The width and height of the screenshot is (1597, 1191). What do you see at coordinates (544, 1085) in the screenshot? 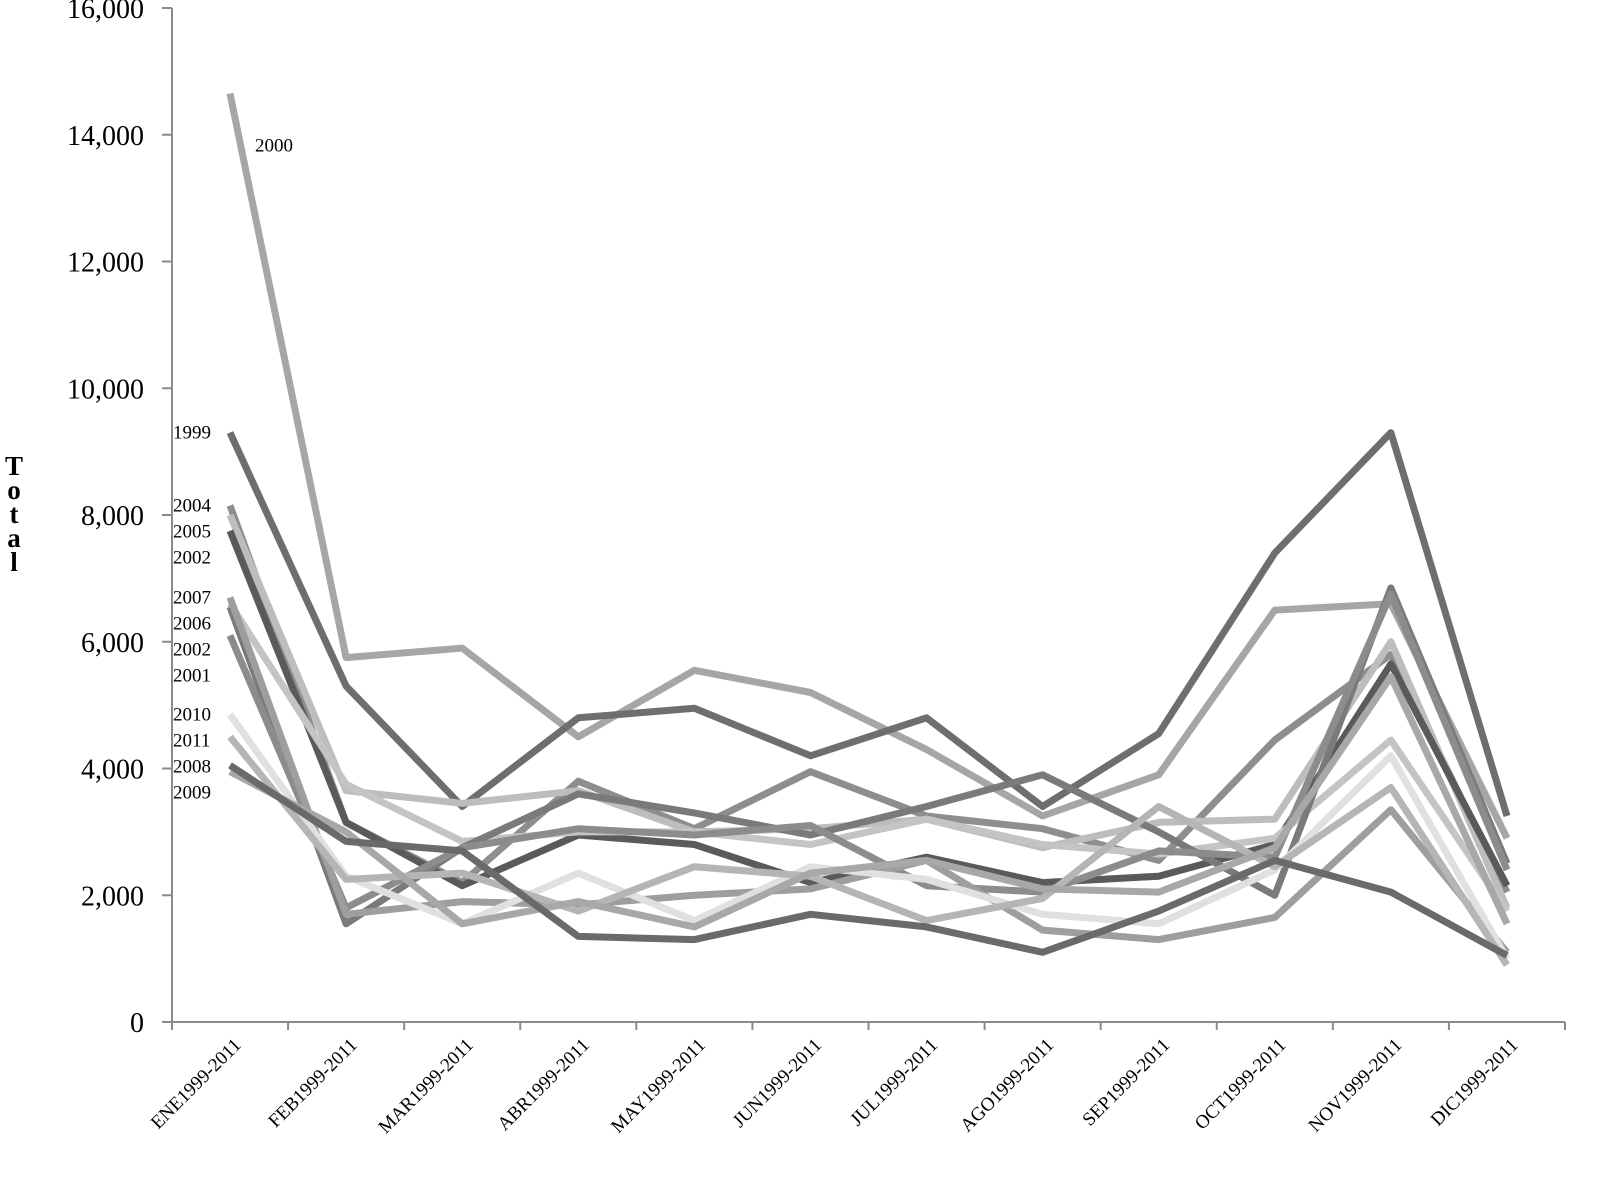
I see `x-tick-label: ABR1999-2011` at bounding box center [544, 1085].